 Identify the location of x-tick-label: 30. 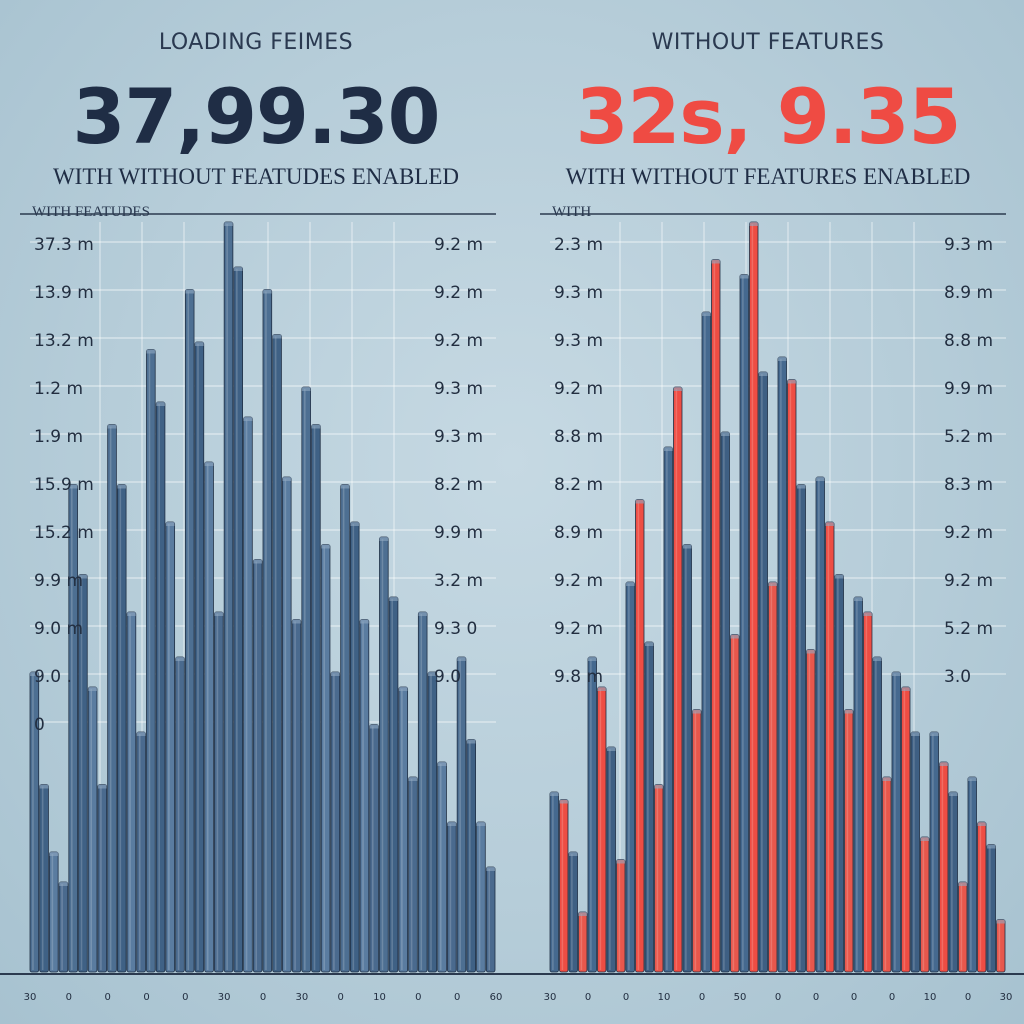
(30, 997).